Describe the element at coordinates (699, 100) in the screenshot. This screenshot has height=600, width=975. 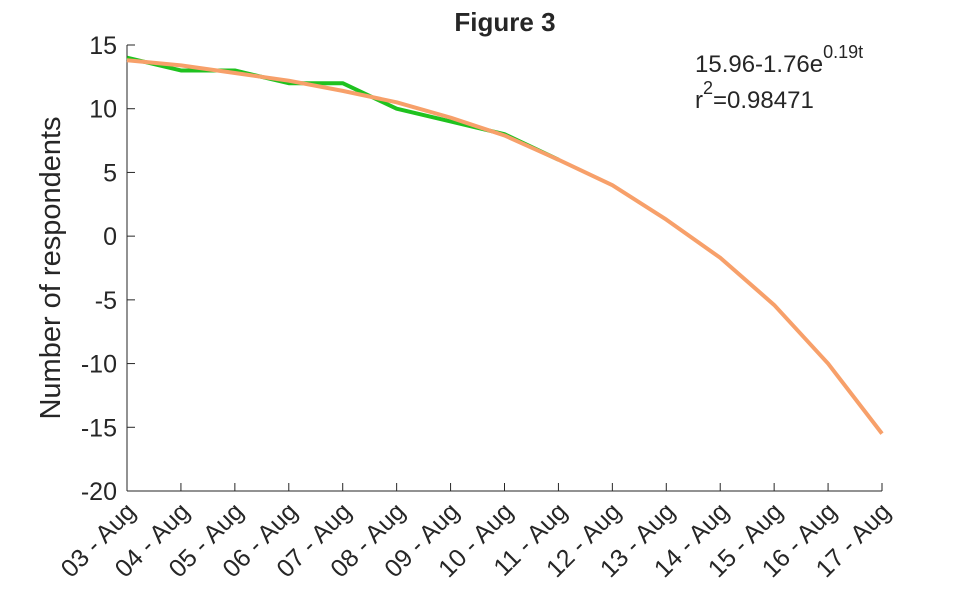
I see `annotation-text: r` at that location.